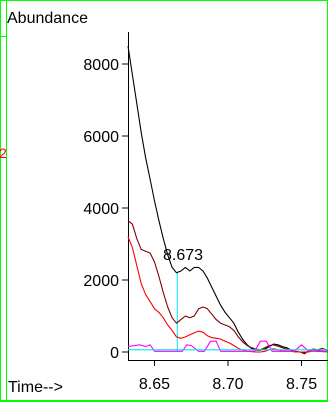 The image size is (328, 402). I want to click on y-tick-label: 6000, so click(101, 137).